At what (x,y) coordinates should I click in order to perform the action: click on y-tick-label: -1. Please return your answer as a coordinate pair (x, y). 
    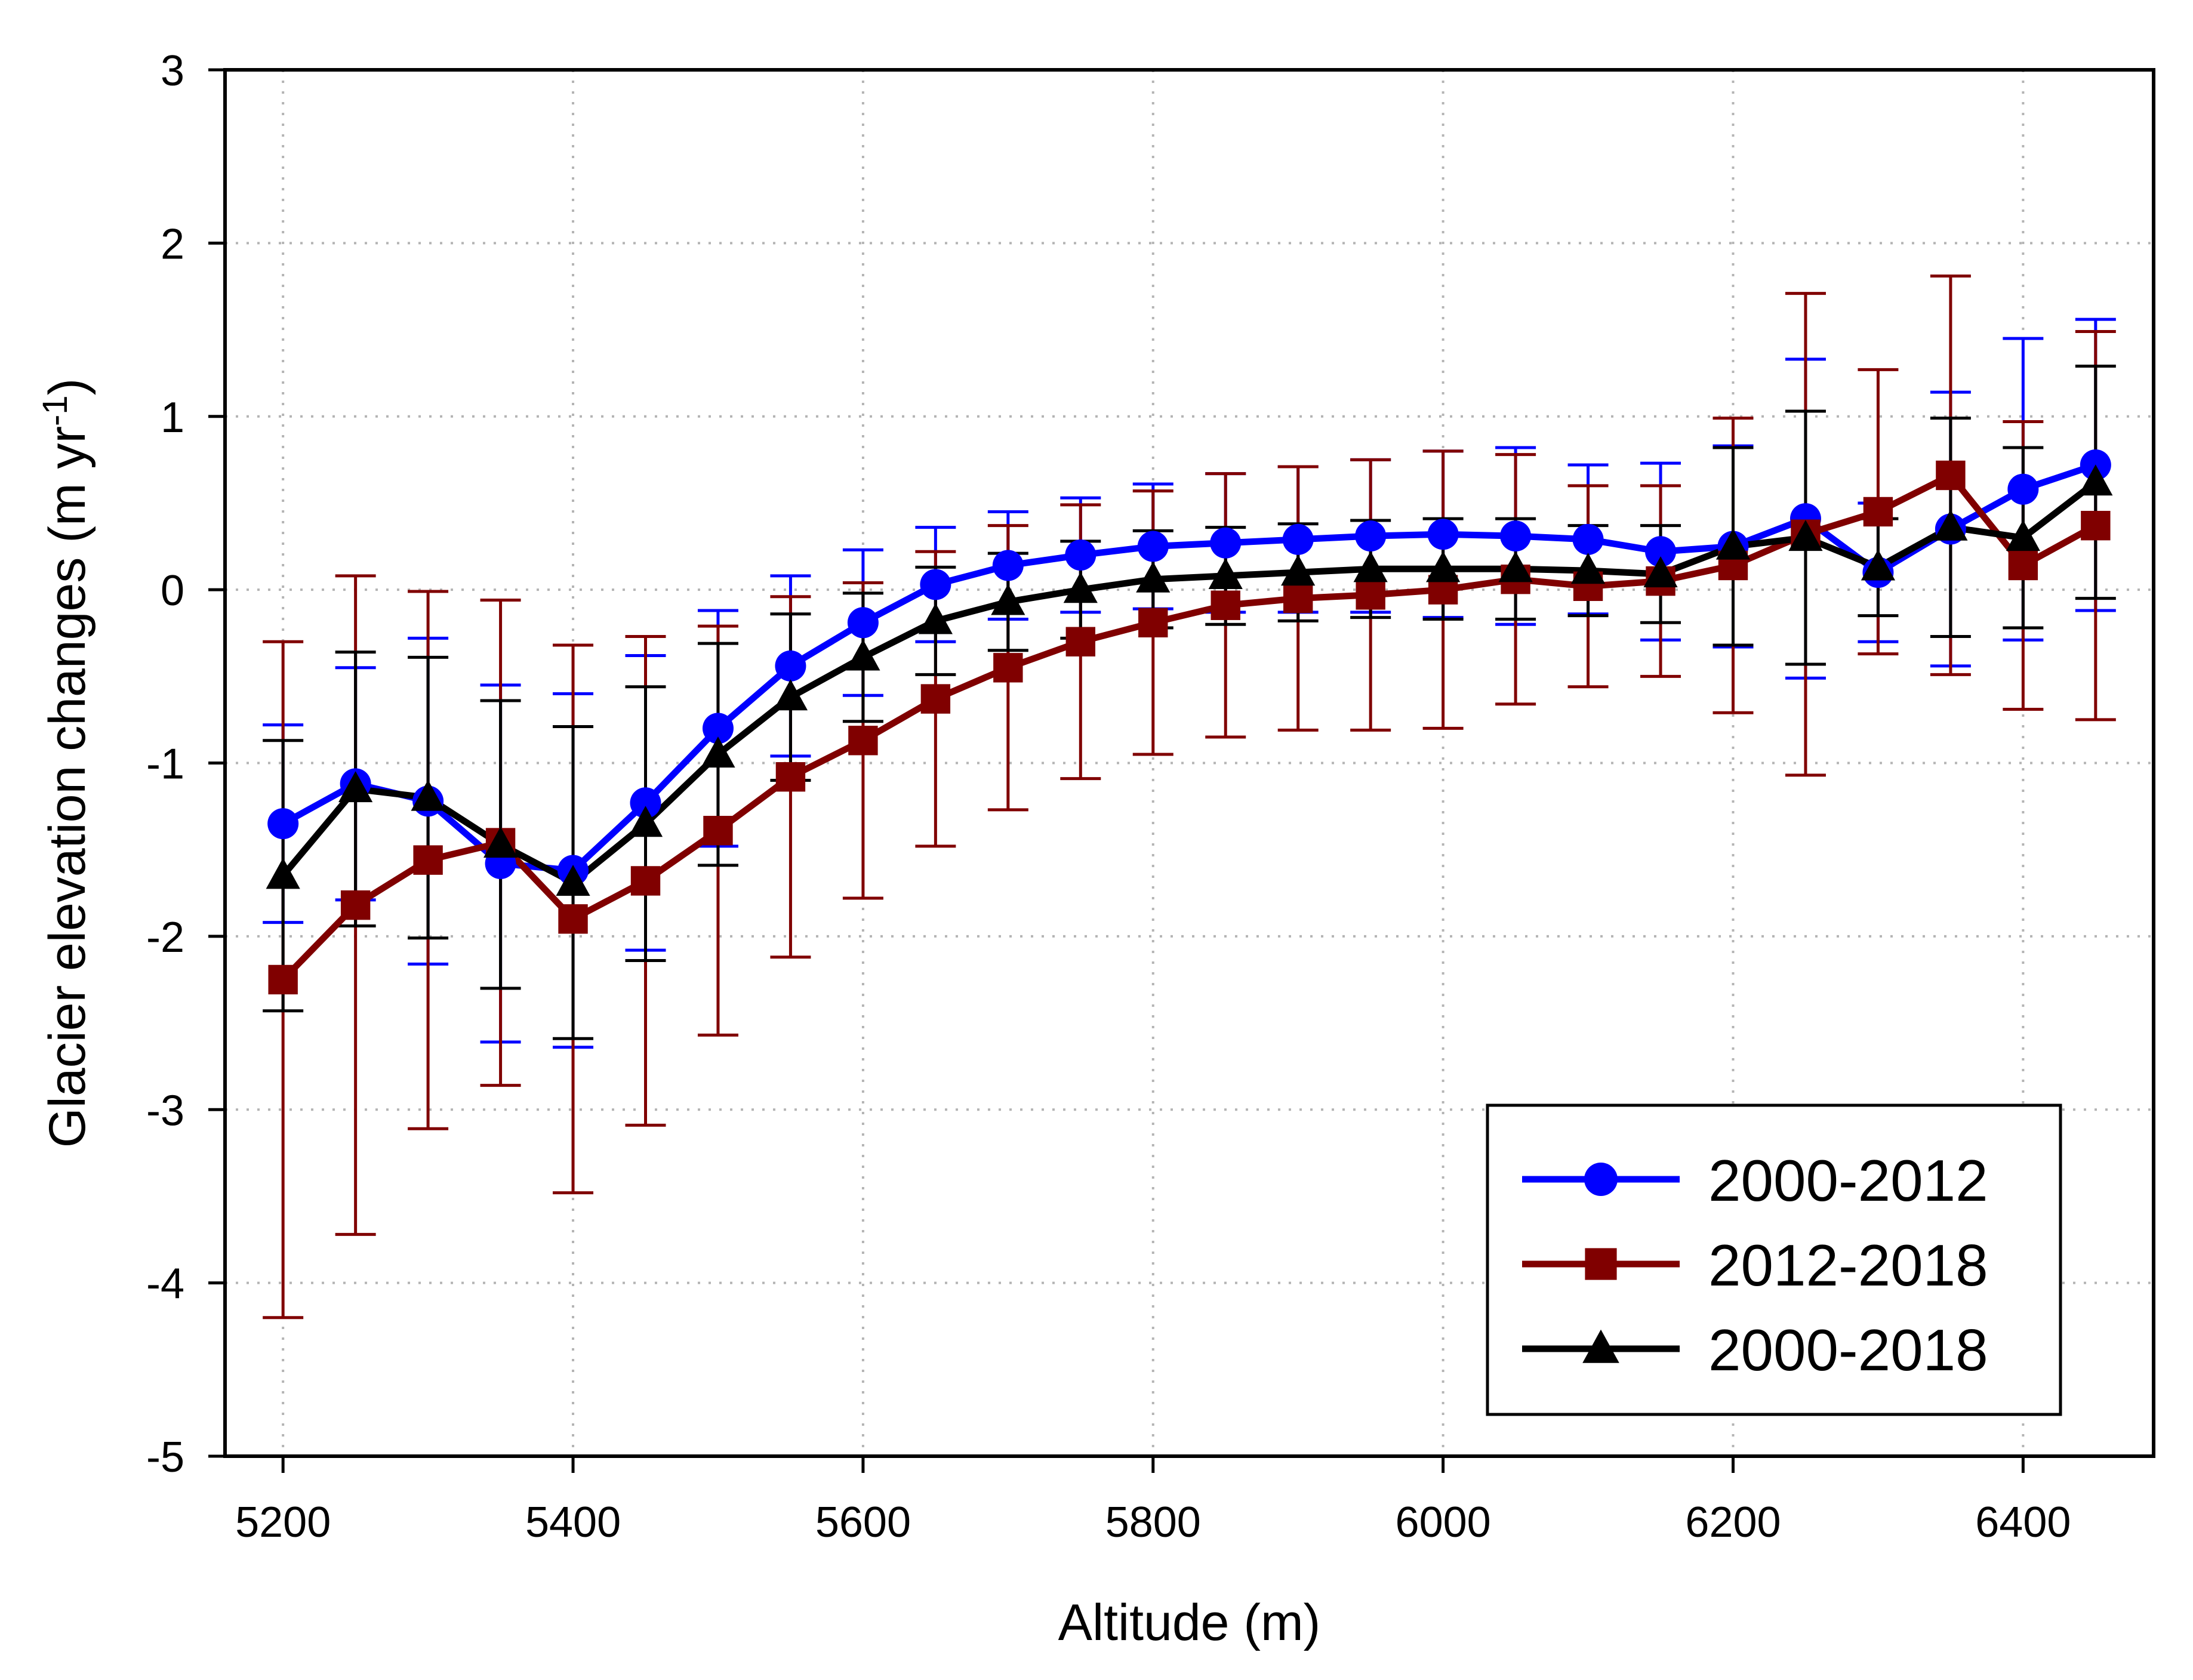
    Looking at the image, I should click on (165, 764).